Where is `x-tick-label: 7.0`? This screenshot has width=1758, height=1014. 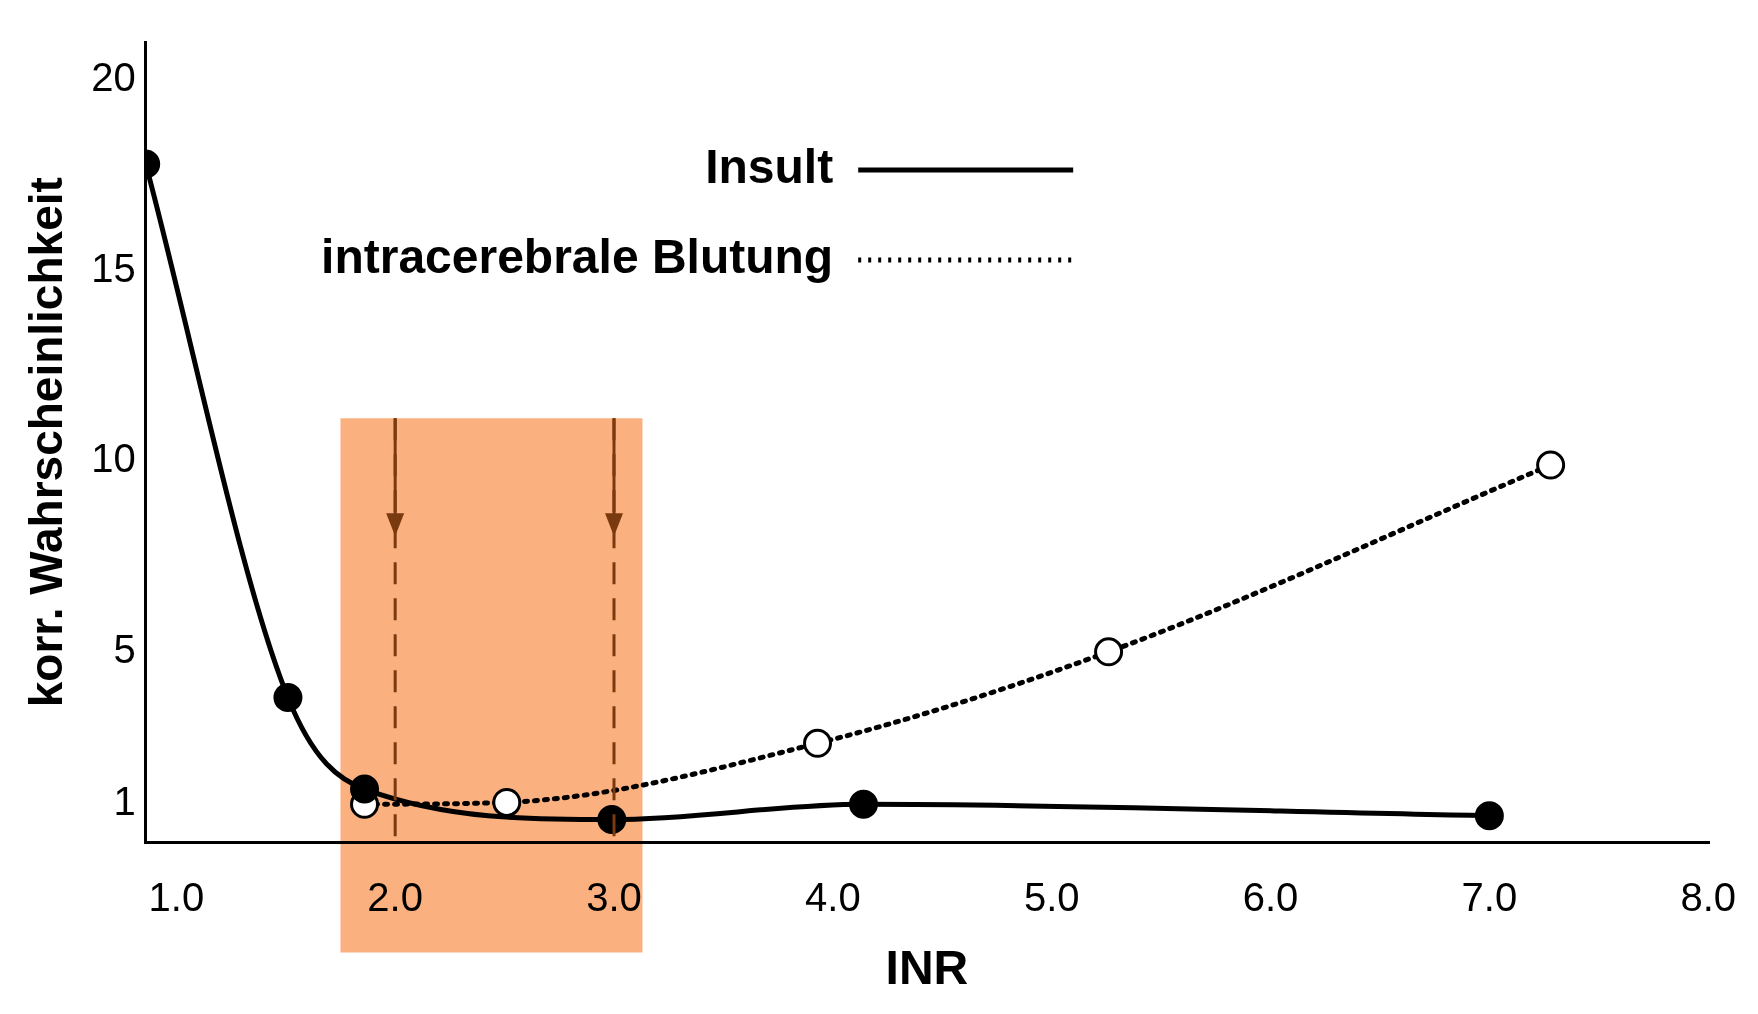 x-tick-label: 7.0 is located at coordinates (1489, 897).